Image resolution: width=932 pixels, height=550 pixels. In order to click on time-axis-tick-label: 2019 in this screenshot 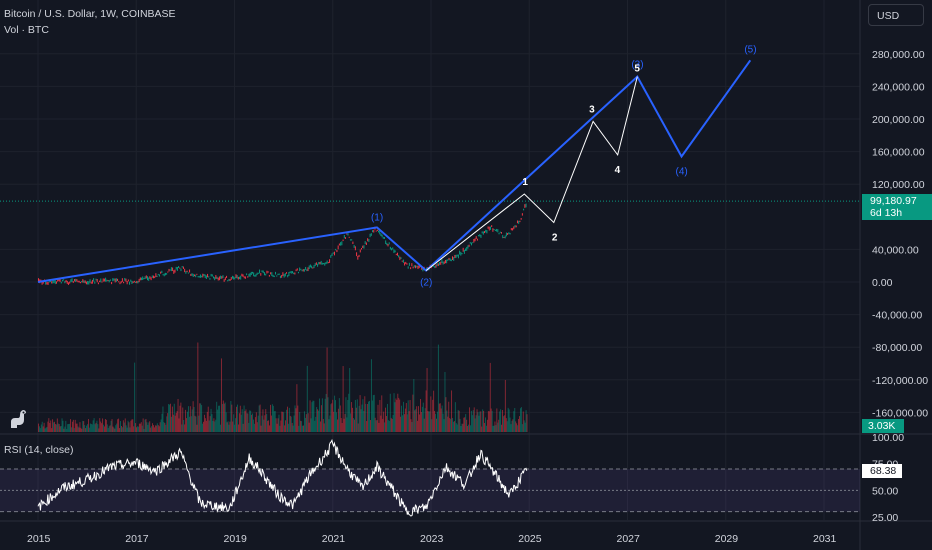, I will do `click(236, 539)`.